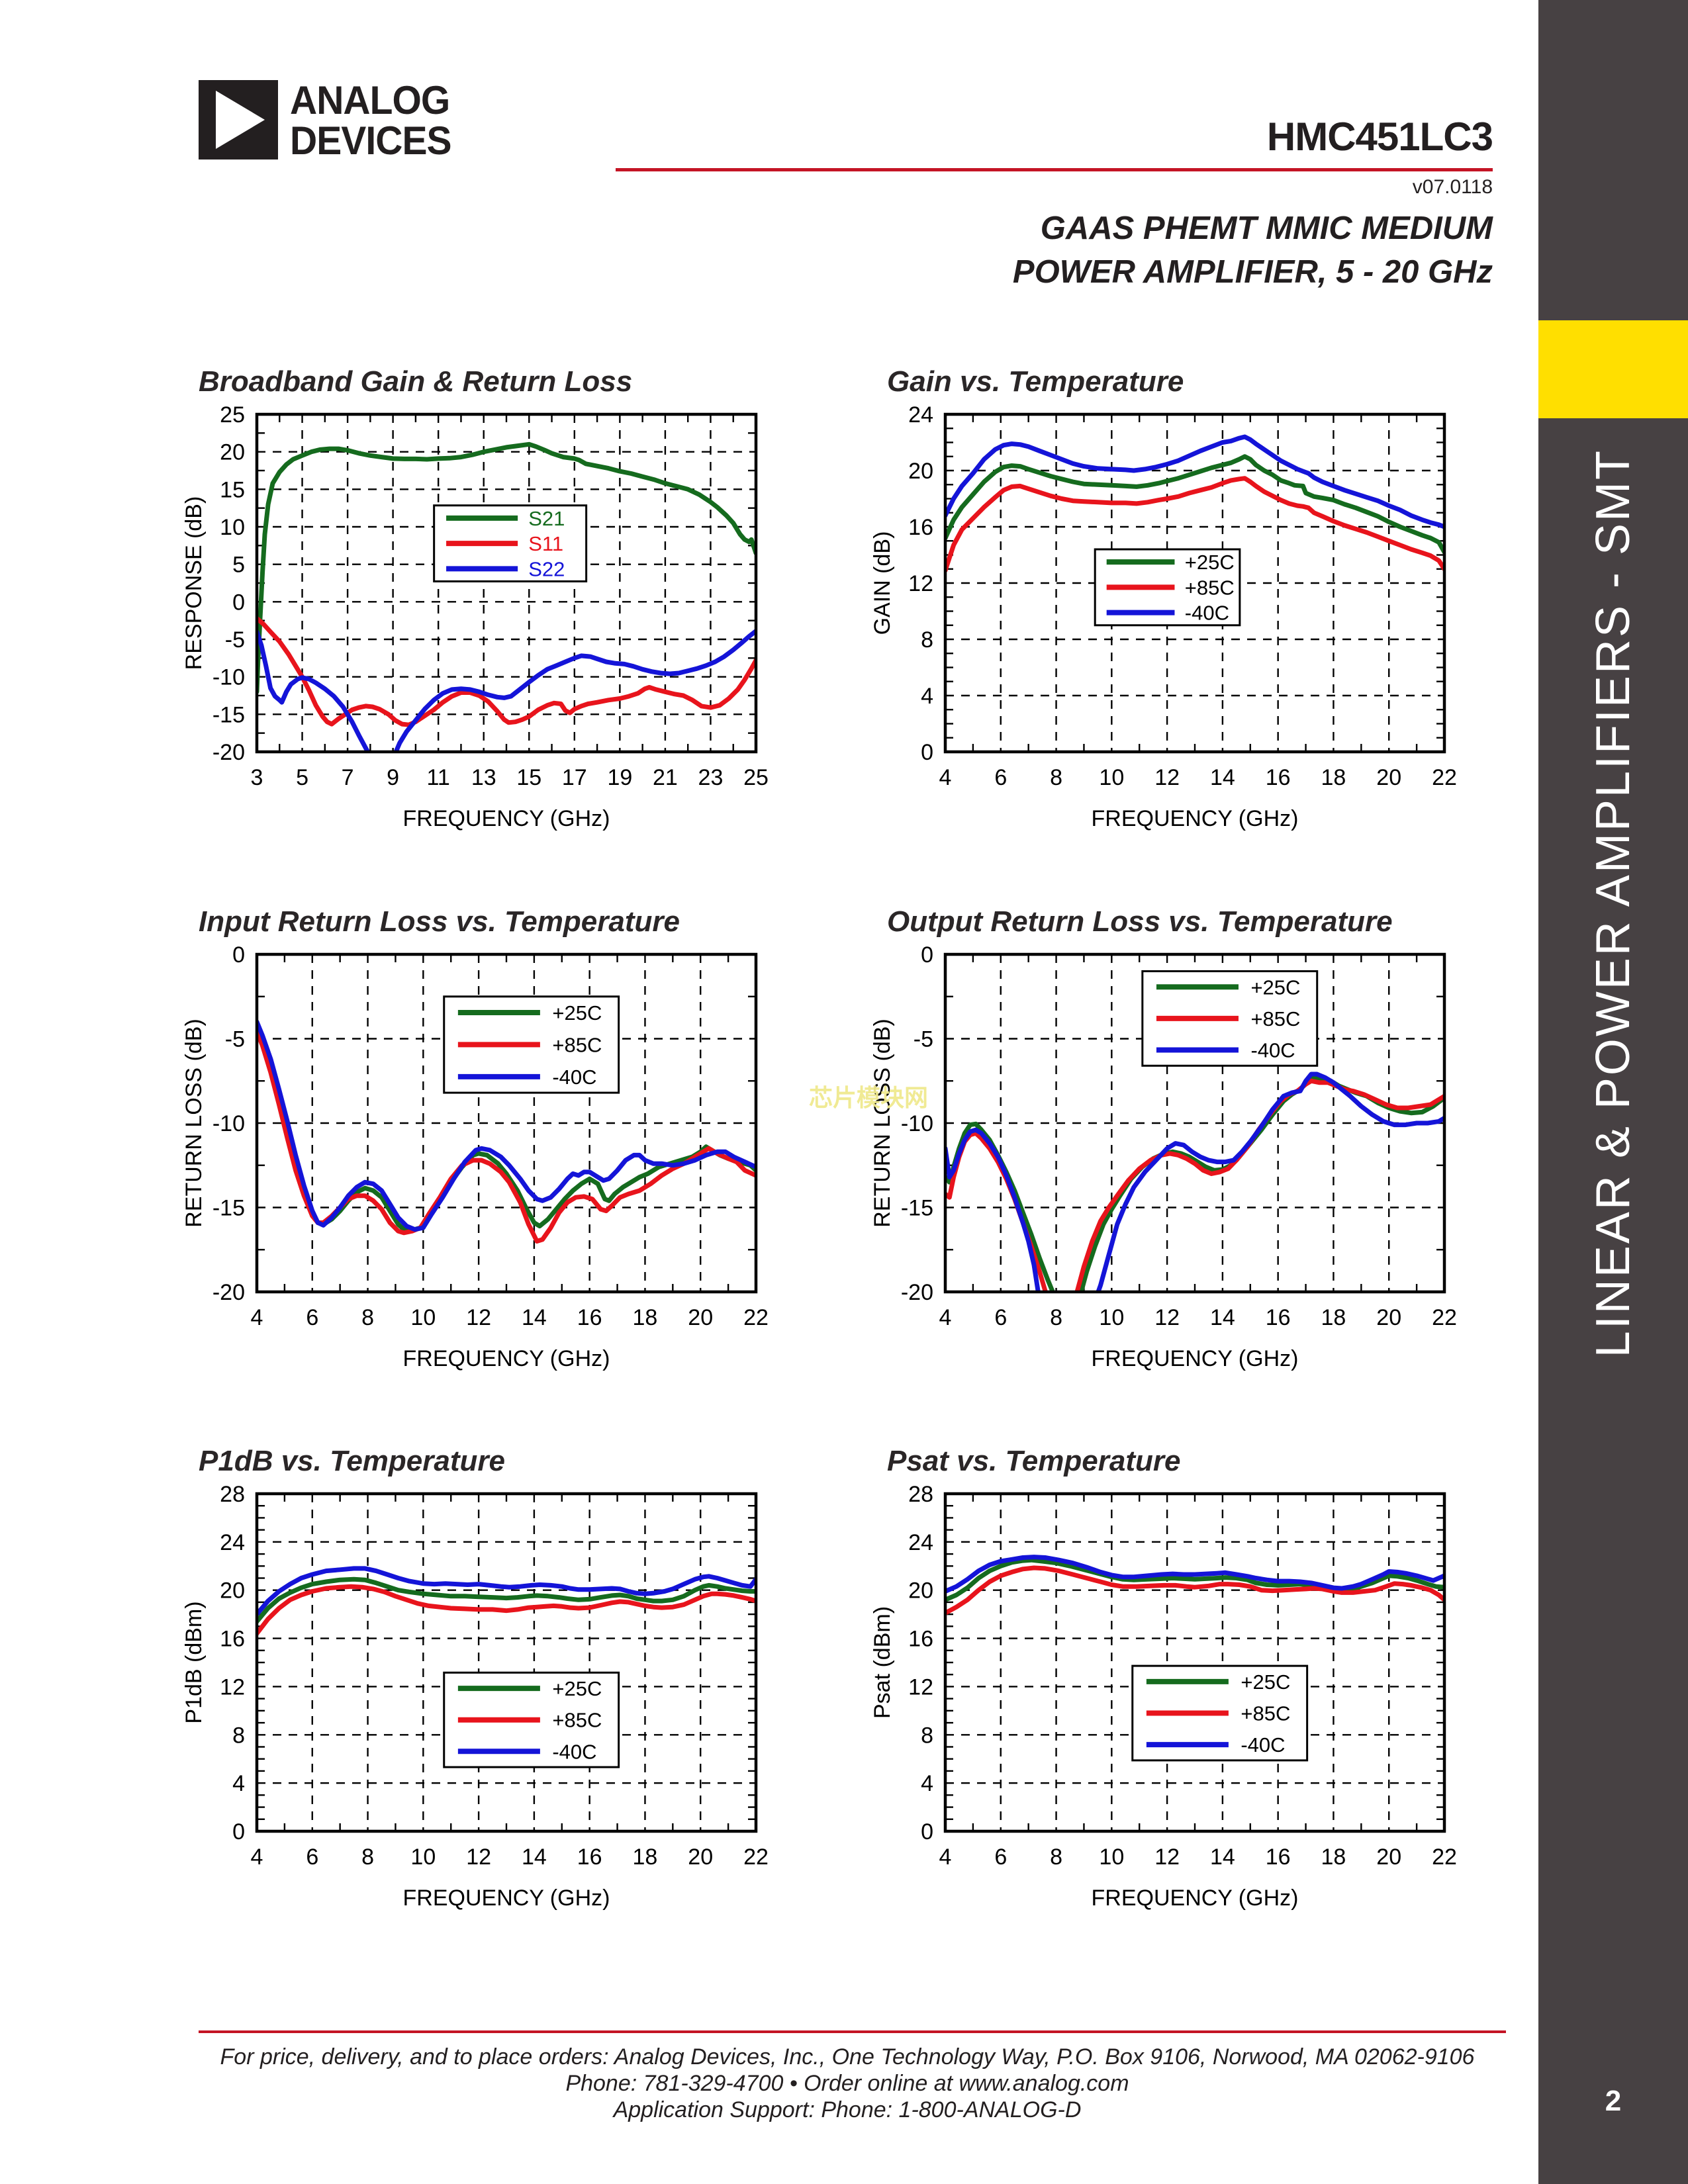  I want to click on logo-triangle-icon, so click(240, 120).